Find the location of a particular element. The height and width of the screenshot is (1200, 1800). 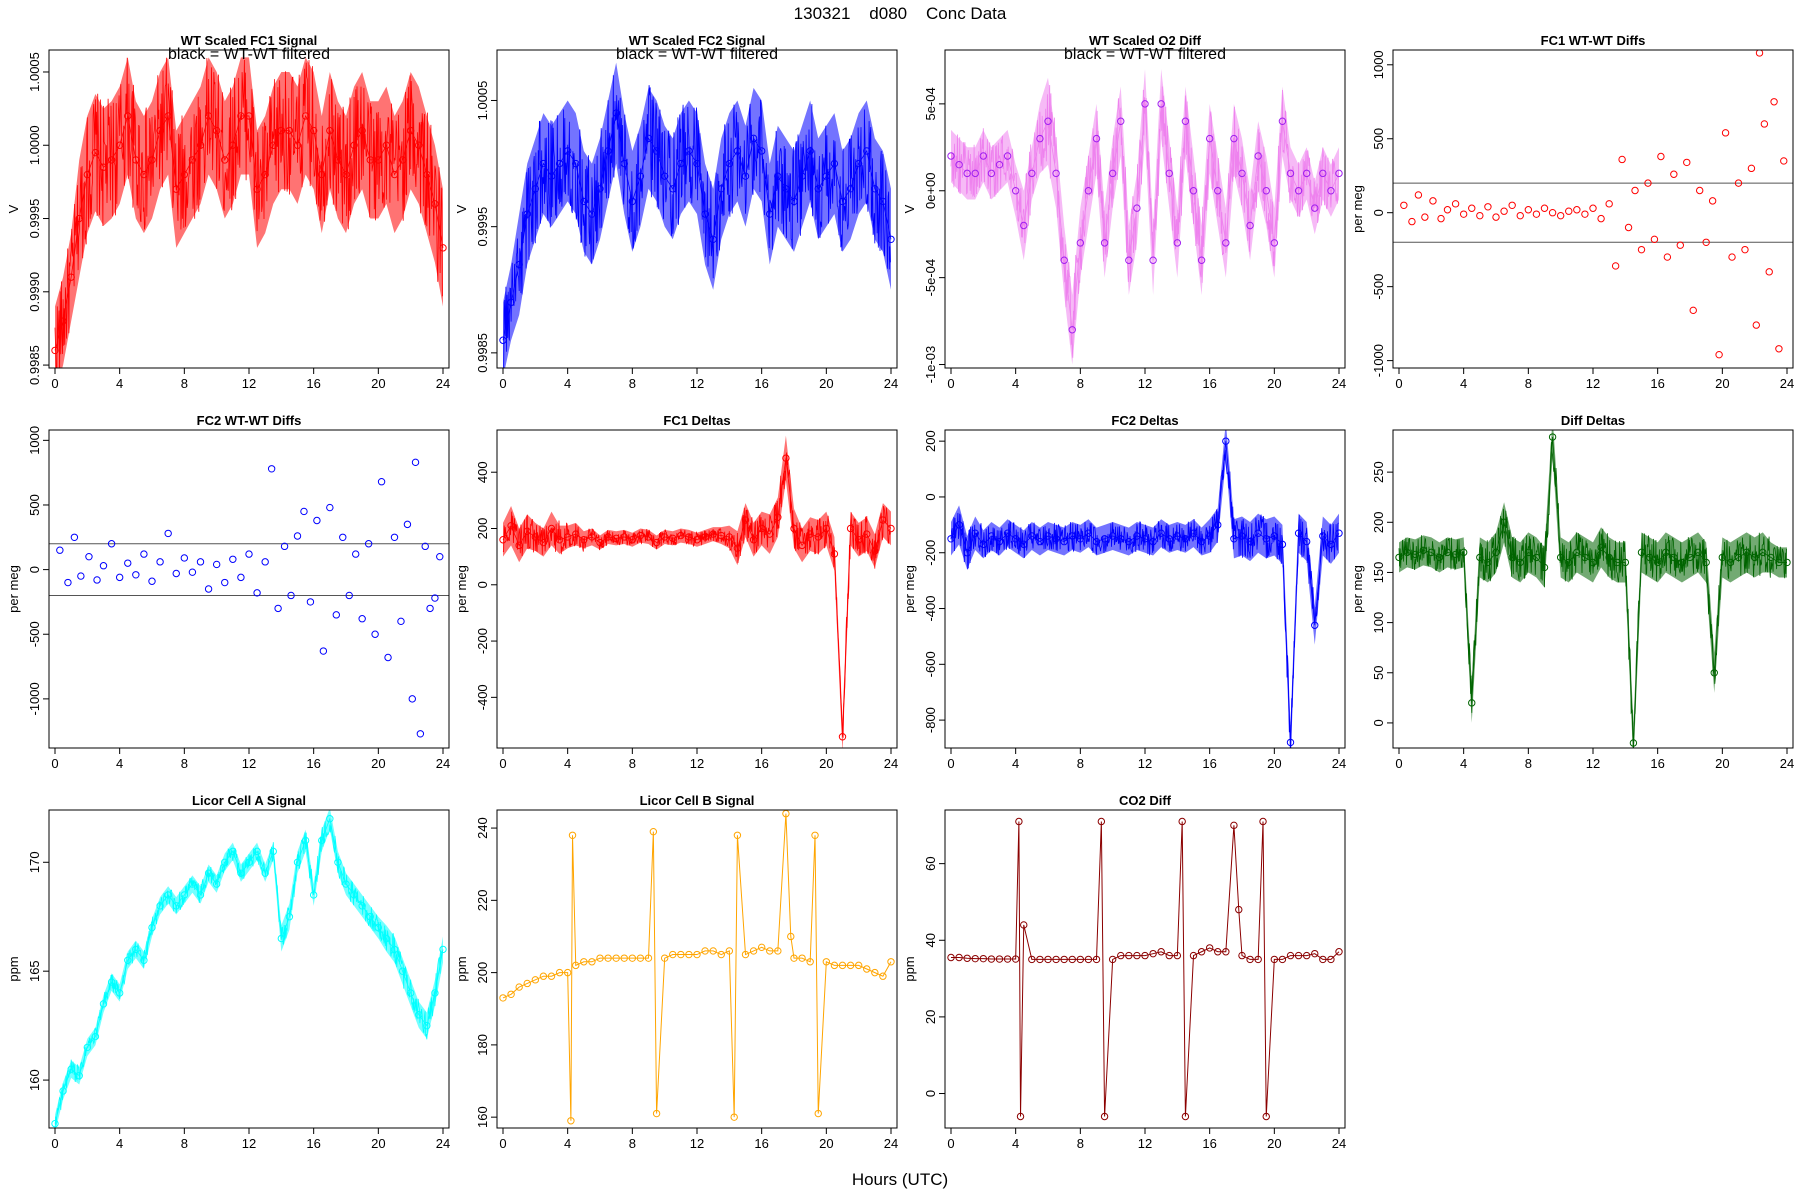

y-tick-label: 200 is located at coordinates (482, 973).